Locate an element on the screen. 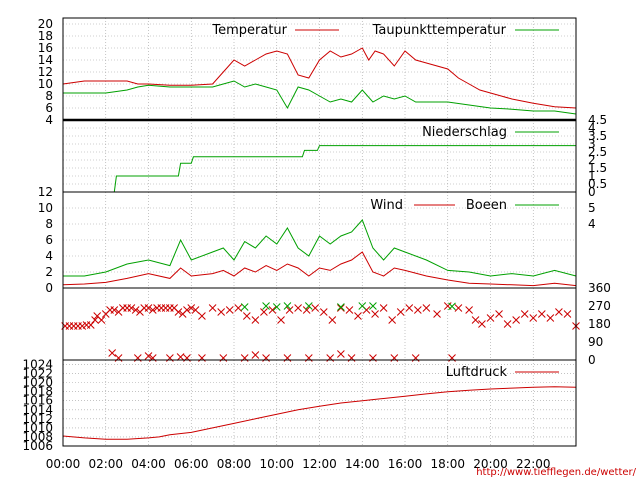 The image size is (640, 480). legend-label: Temperatur is located at coordinates (249, 30).